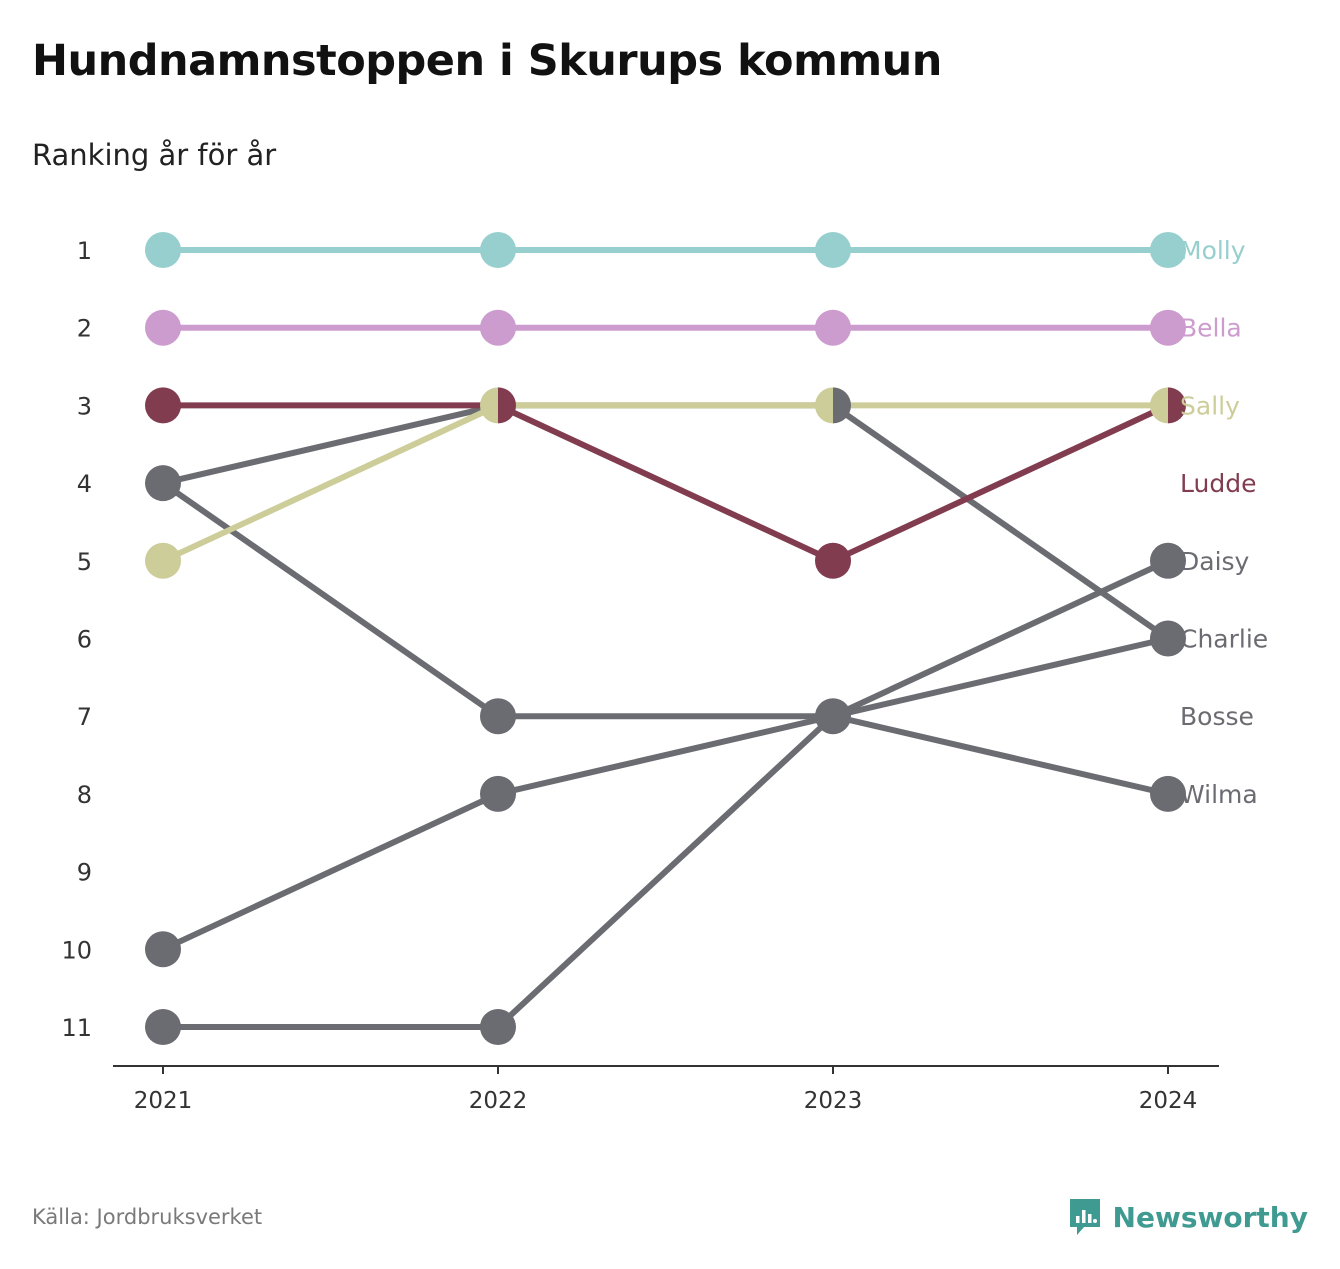  Describe the element at coordinates (833, 1101) in the screenshot. I see `x-tick-label: 2023` at that location.